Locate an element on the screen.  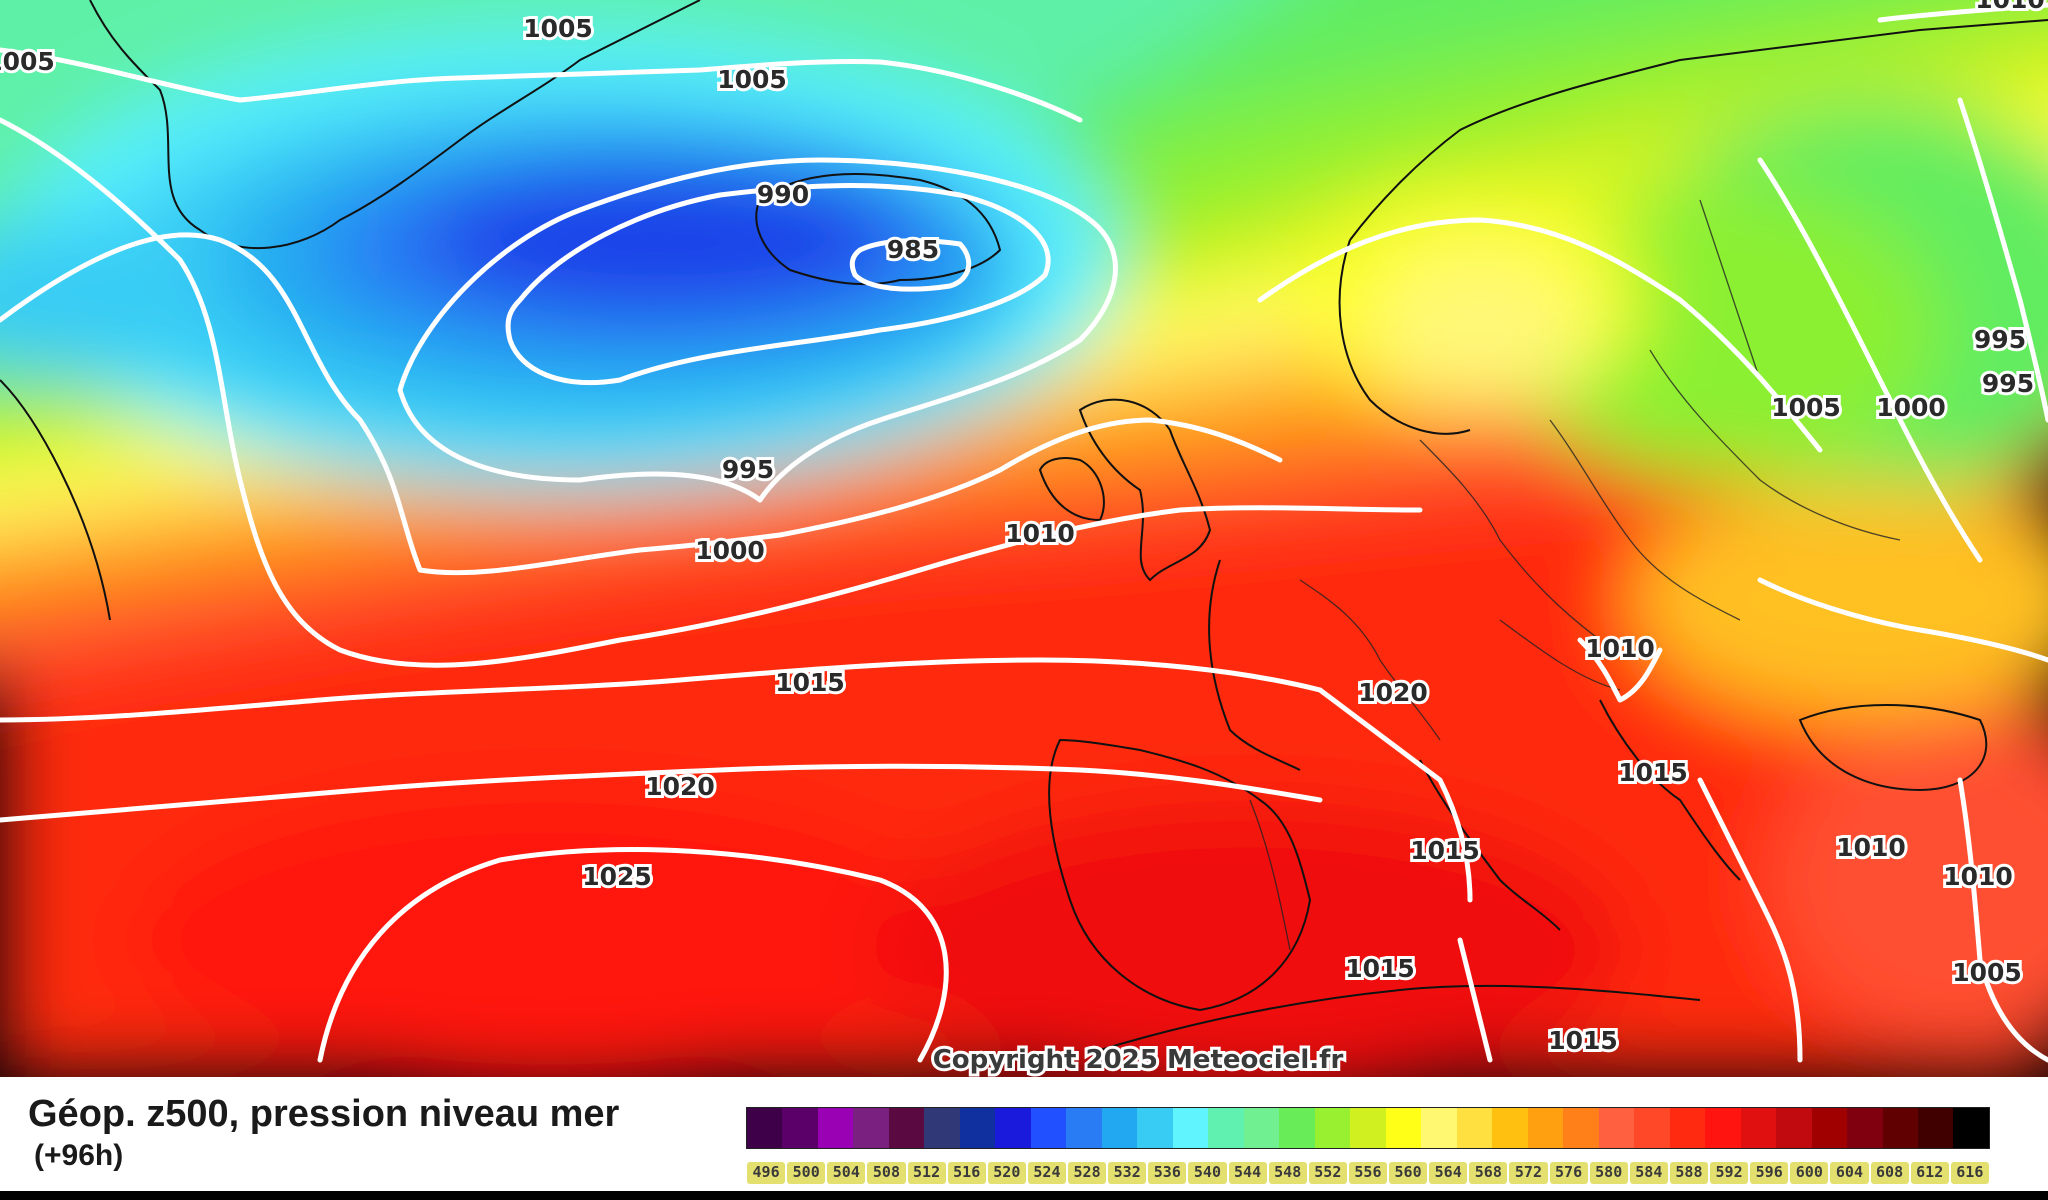
isobar-1005b is located at coordinates (1540, 335).